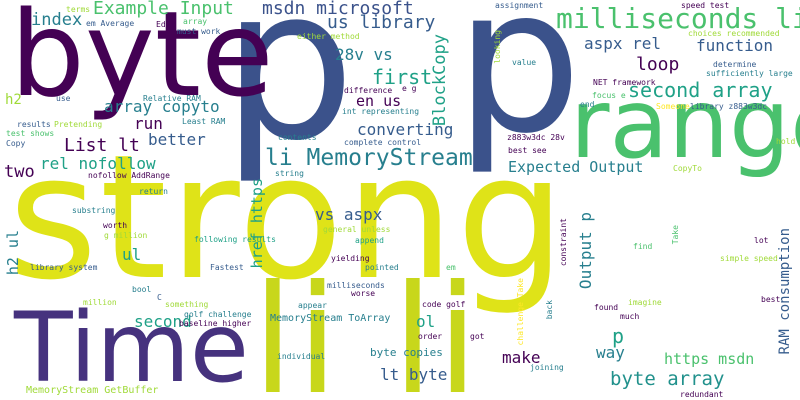 The width and height of the screenshot is (800, 400). What do you see at coordinates (163, 321) in the screenshot?
I see `word-second: second` at bounding box center [163, 321].